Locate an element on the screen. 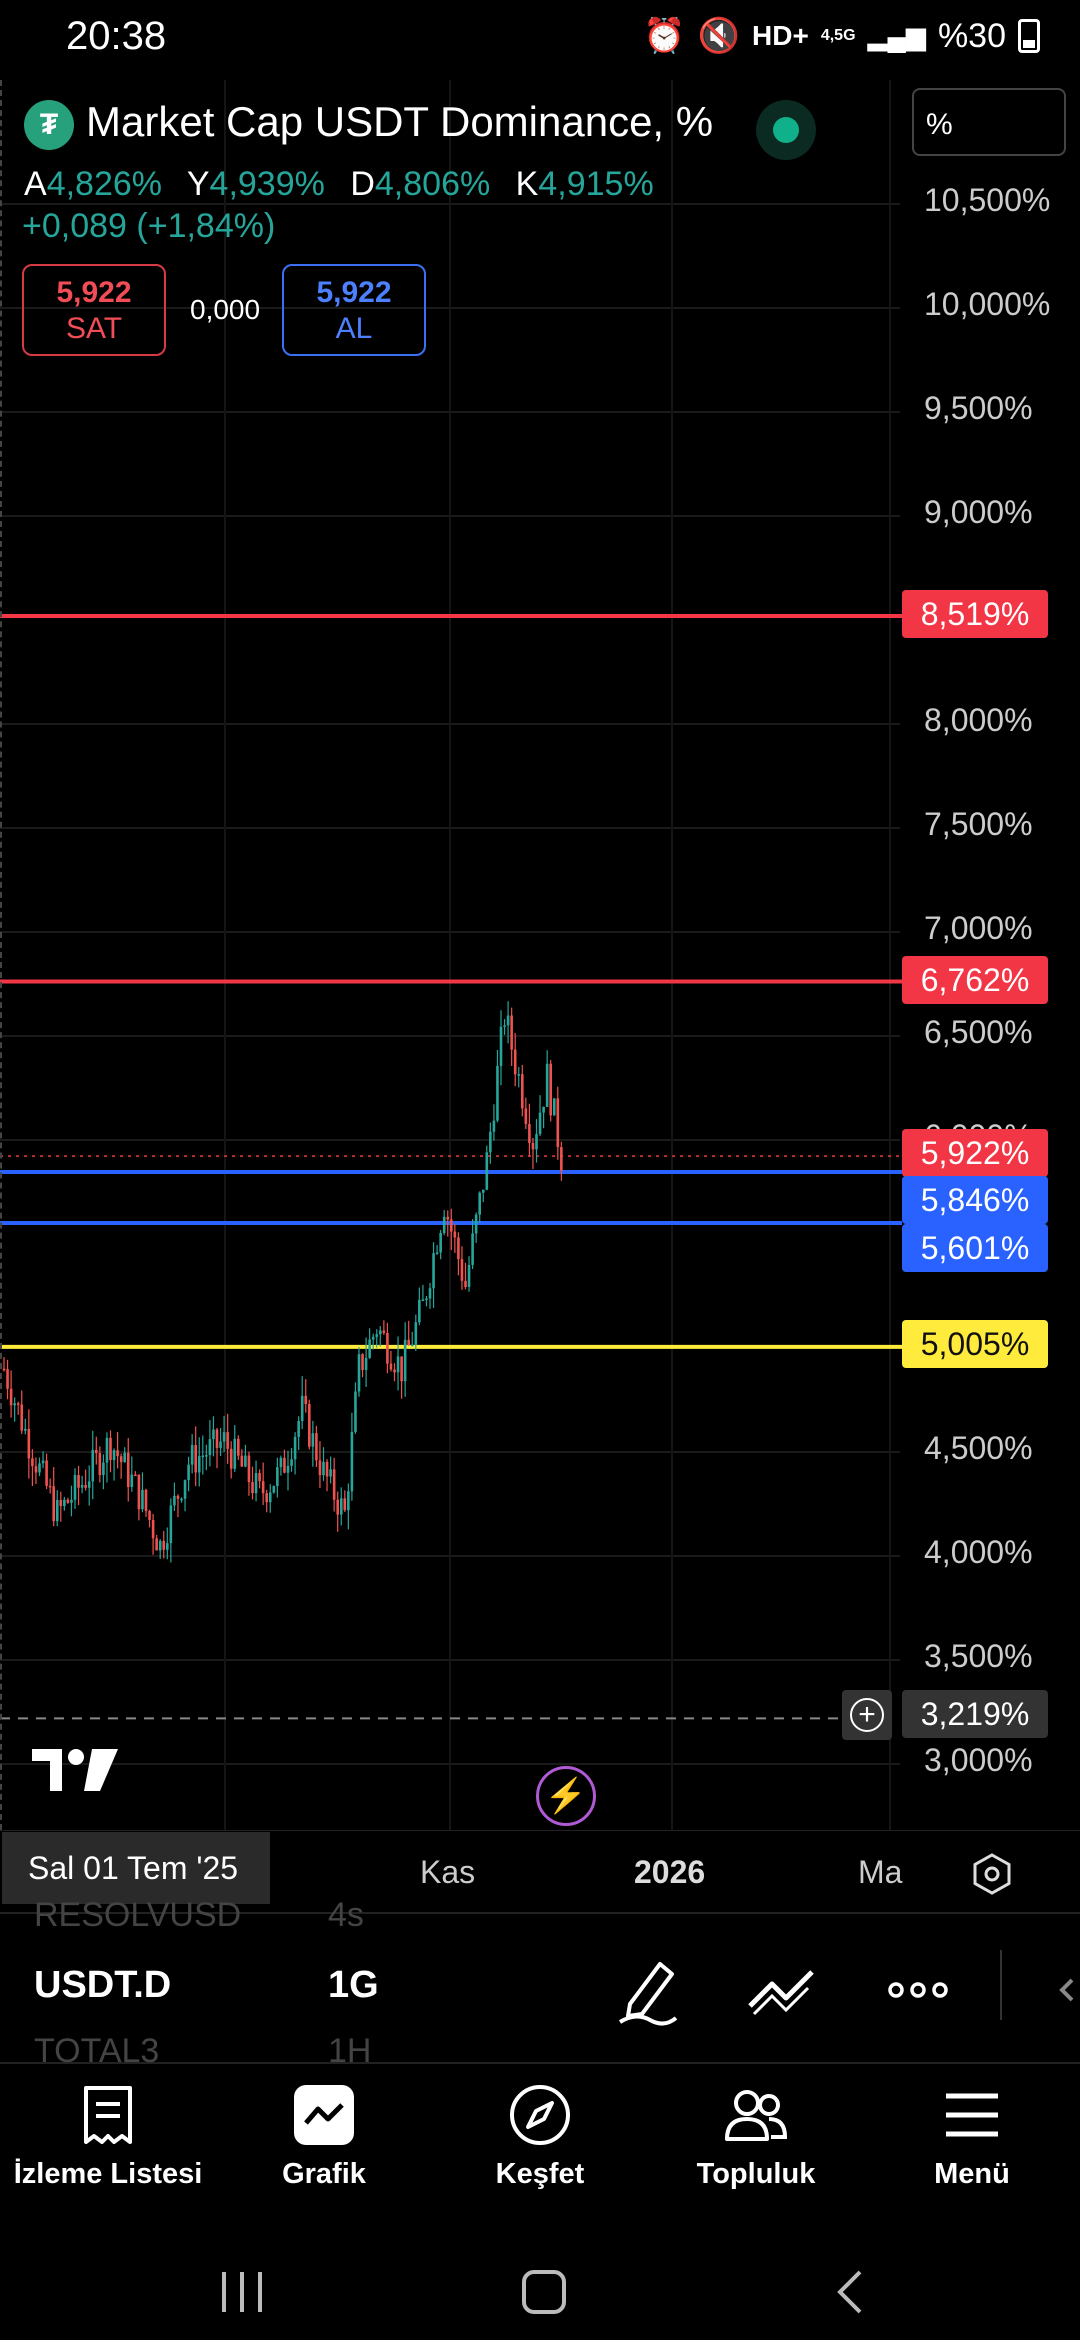 The width and height of the screenshot is (1080, 2340). status-bar: 20:38 ⏰ 🔇 HD+ 4,5G ▂▄▆ %30 is located at coordinates (540, 40).